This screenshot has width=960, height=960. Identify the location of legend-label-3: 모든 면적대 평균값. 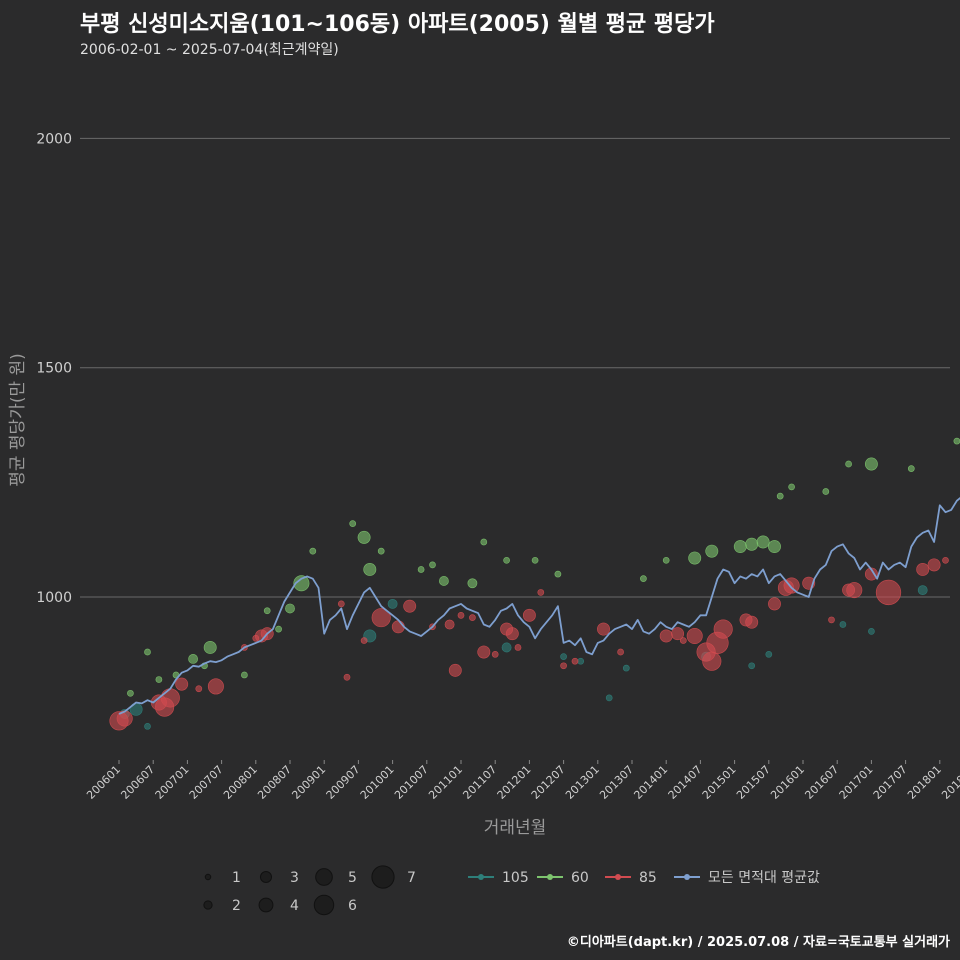
(764, 878).